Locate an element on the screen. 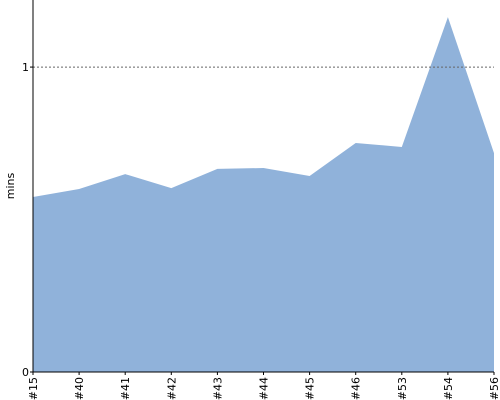 The height and width of the screenshot is (400, 500). x-tick-label: #45 is located at coordinates (310, 388).